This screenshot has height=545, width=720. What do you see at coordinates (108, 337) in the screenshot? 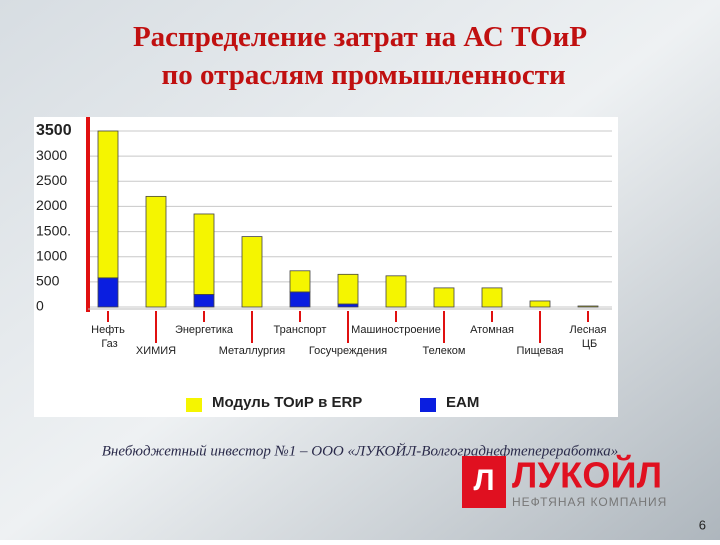
I see `x-tick-label: Нефть Газ` at bounding box center [108, 337].